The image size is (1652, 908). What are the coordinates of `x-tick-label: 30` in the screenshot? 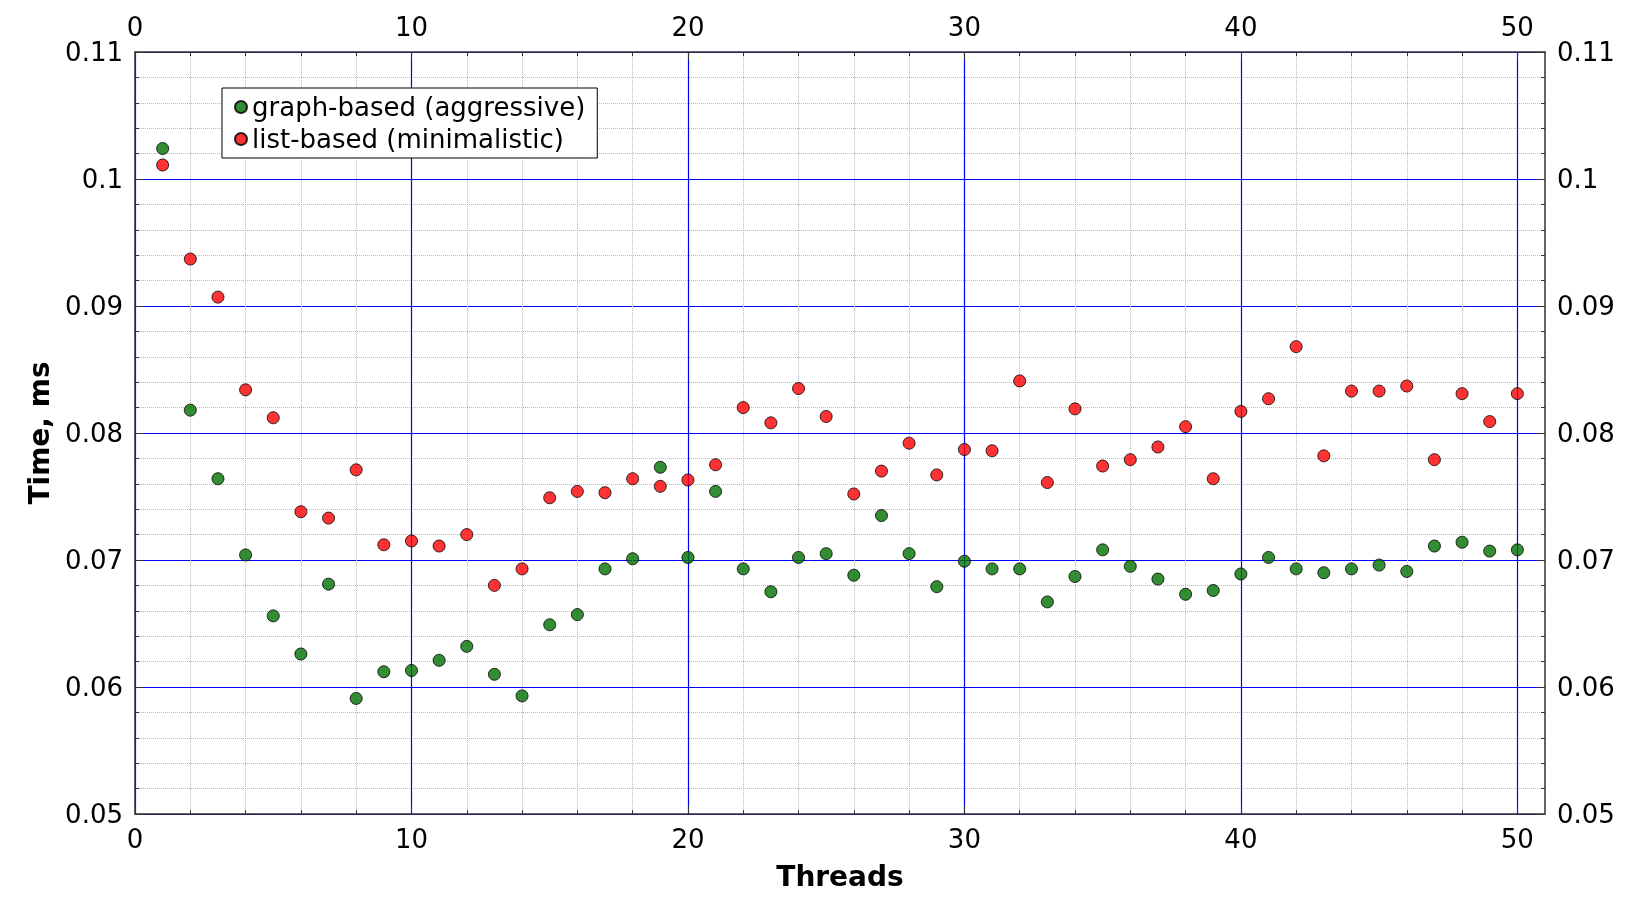 It's located at (964, 839).